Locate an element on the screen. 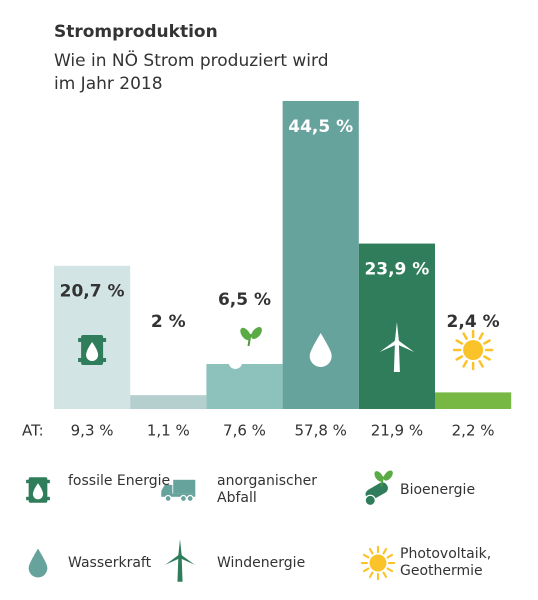 The height and width of the screenshot is (600, 538). value-label: 23,9 % is located at coordinates (396, 270).